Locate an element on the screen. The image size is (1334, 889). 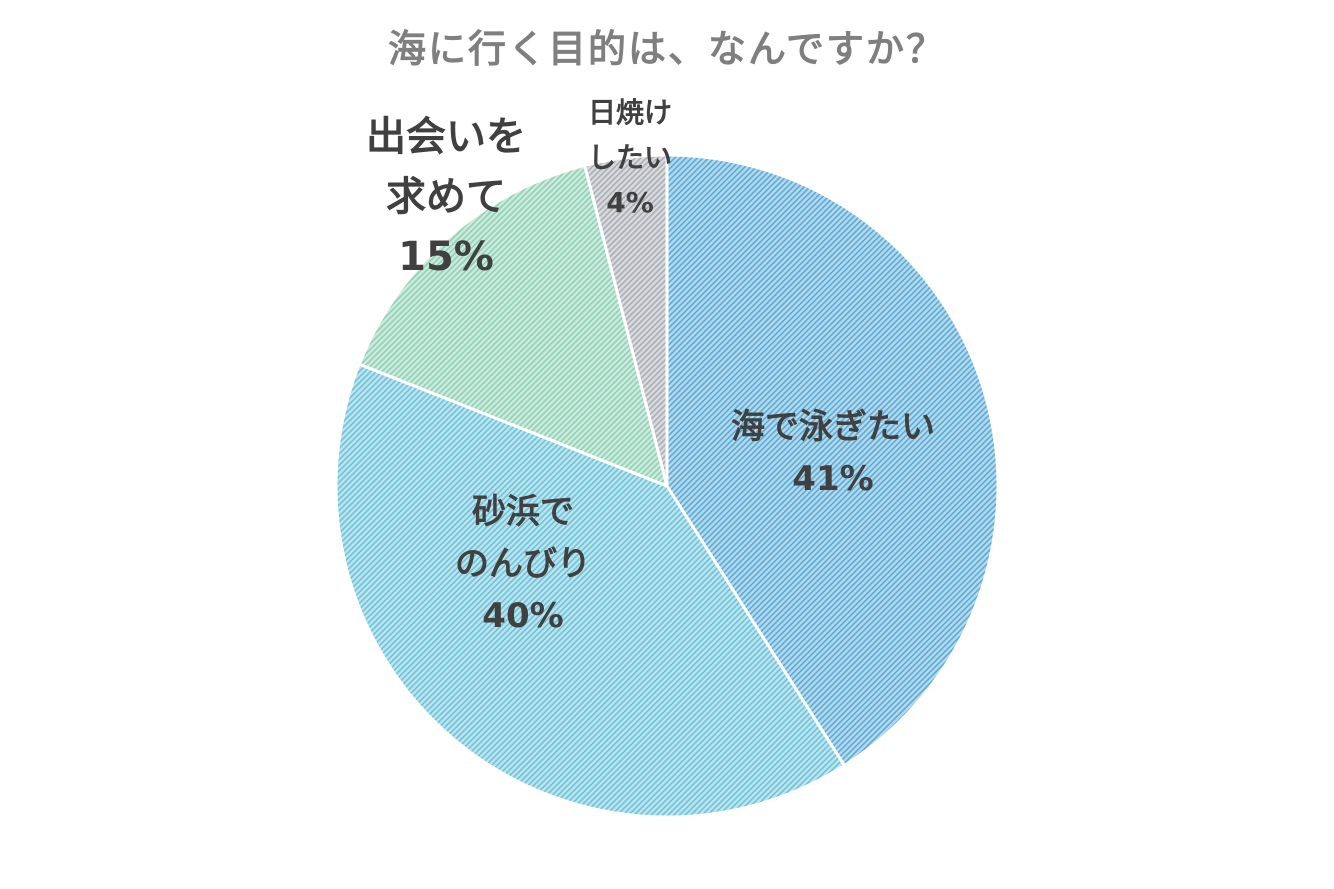
slice-category-label: 出会いを is located at coordinates (446, 137).